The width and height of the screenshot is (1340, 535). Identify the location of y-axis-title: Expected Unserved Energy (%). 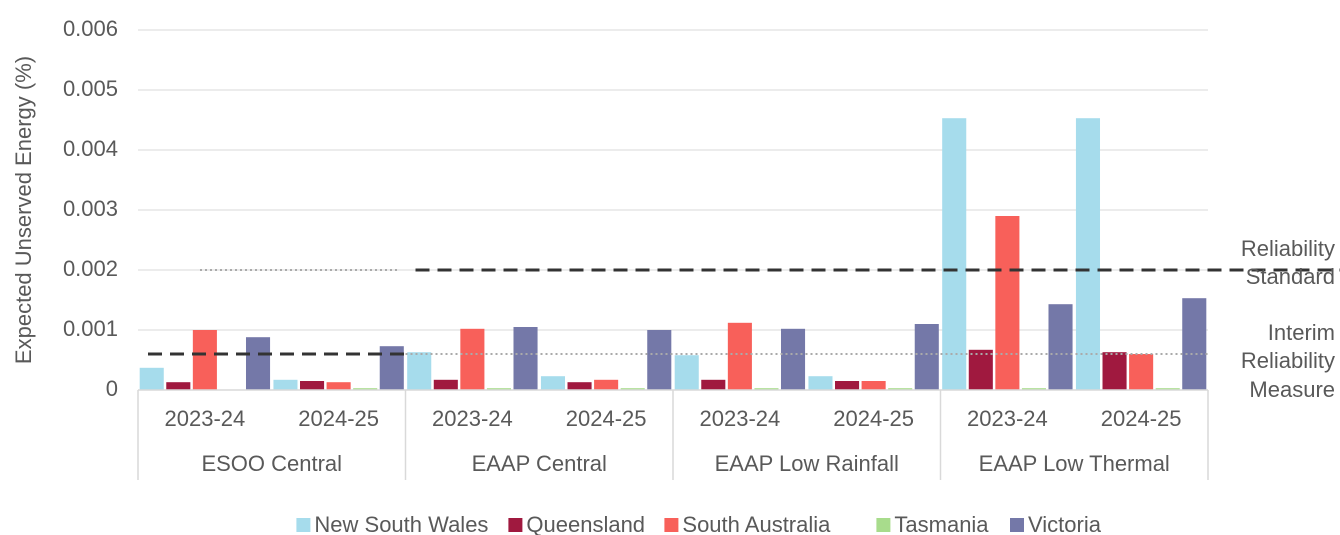
(23, 210).